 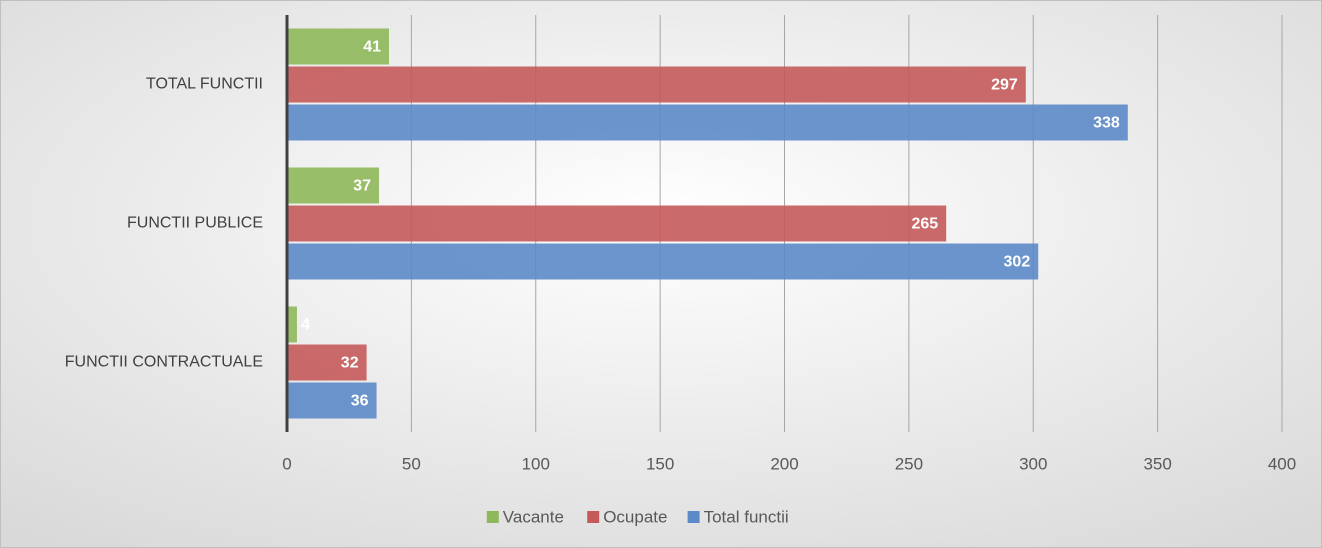 I want to click on x-tick-label: 0, so click(x=286, y=463).